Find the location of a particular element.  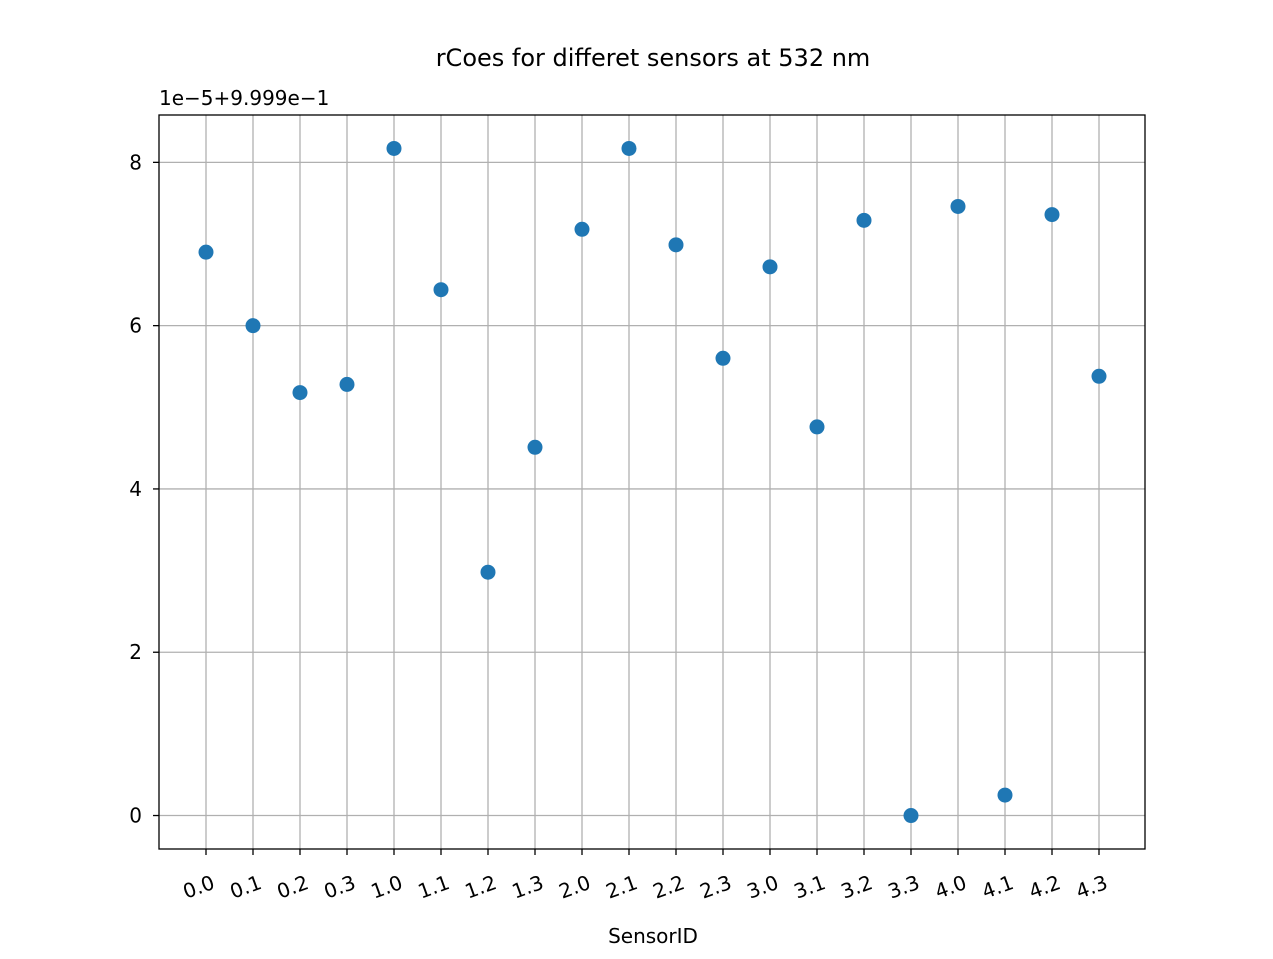

y-axis-ticks: 0 2 4 6 8 is located at coordinates (144, 489).